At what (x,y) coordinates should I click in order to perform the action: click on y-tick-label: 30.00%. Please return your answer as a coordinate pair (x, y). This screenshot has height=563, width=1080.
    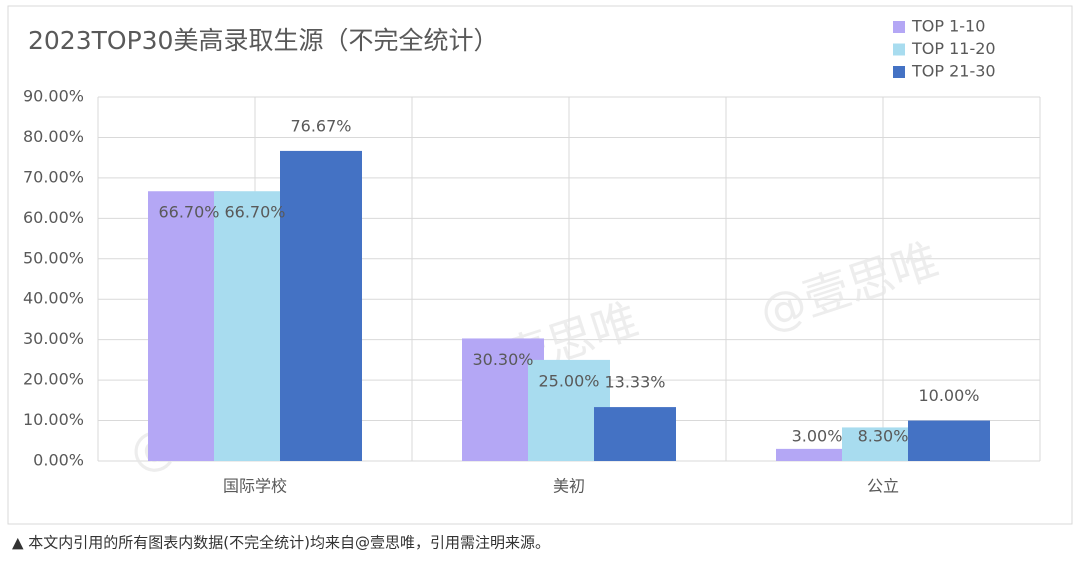
    Looking at the image, I should click on (53, 338).